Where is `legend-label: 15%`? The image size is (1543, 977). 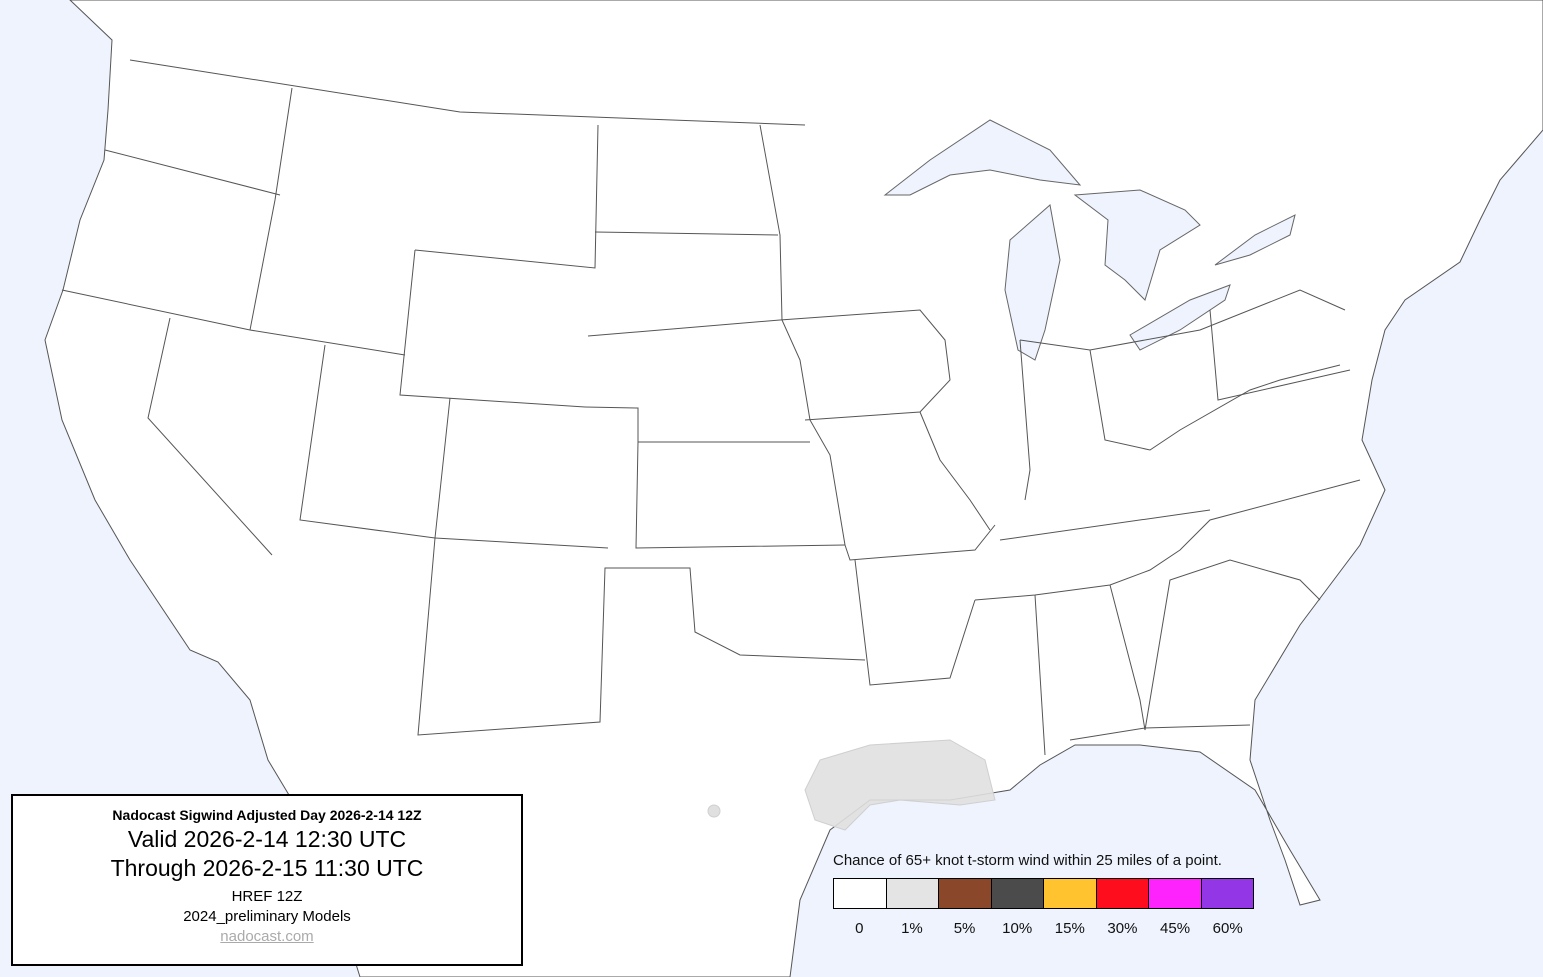 legend-label: 15% is located at coordinates (1069, 928).